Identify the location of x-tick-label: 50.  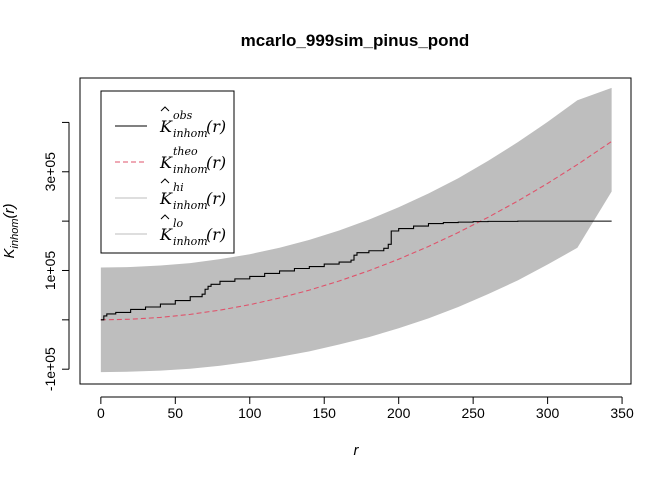
(176, 413).